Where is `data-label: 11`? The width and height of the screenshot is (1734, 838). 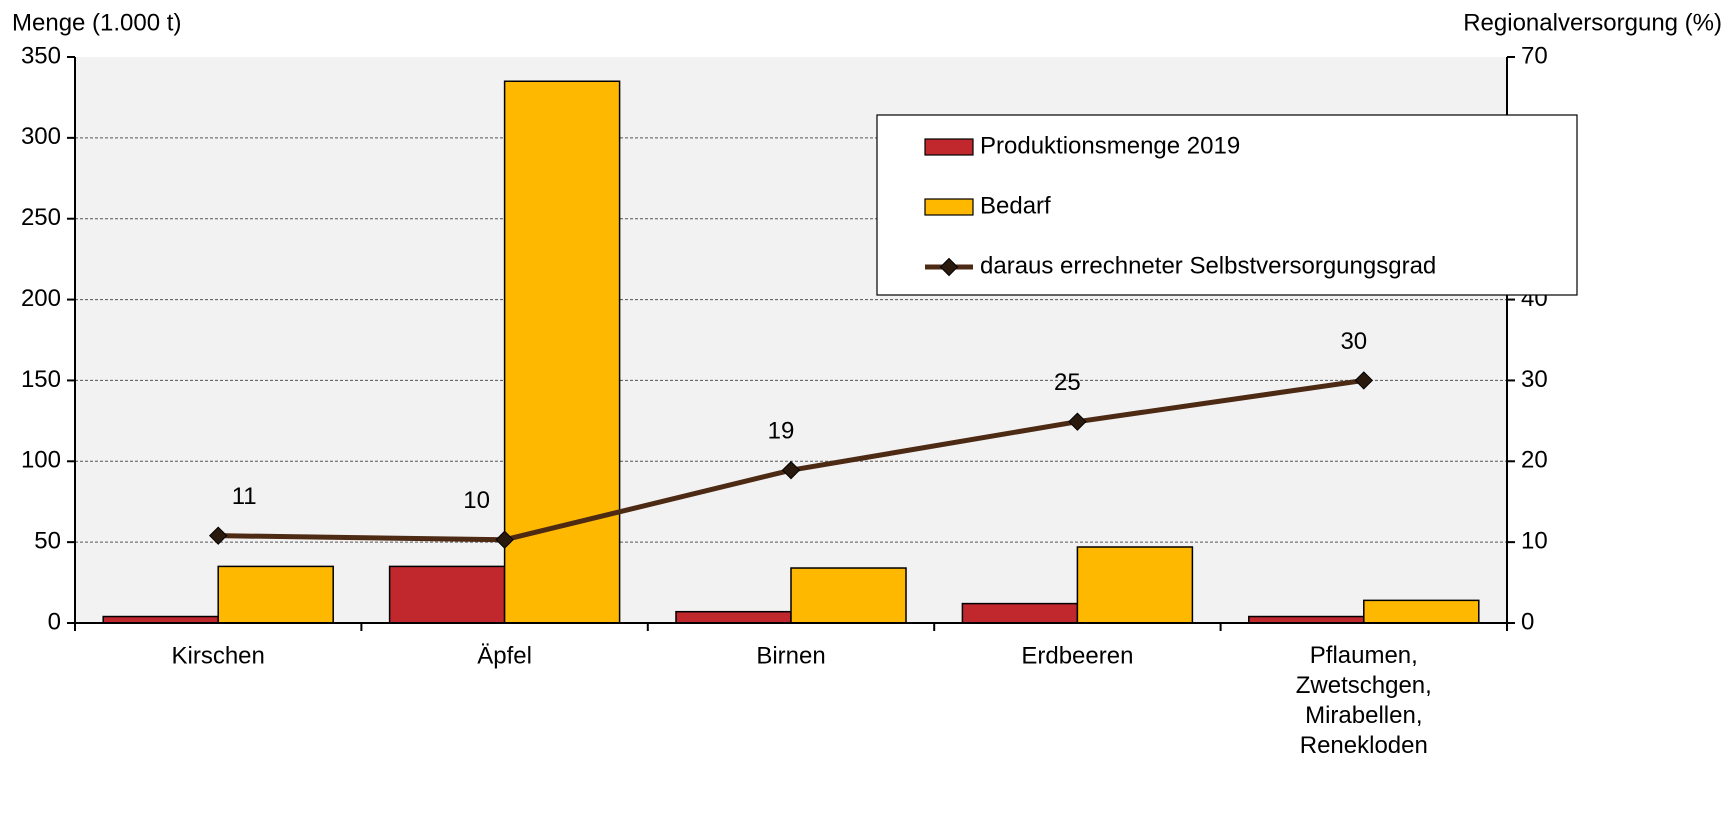
data-label: 11 is located at coordinates (244, 496).